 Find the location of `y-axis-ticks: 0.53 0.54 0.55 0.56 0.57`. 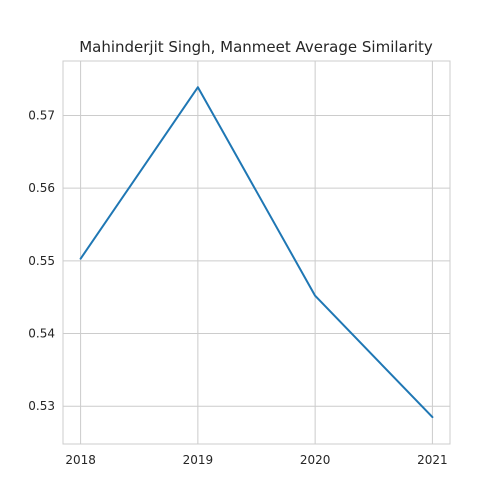

y-axis-ticks: 0.53 0.54 0.55 0.56 0.57 is located at coordinates (41, 261).